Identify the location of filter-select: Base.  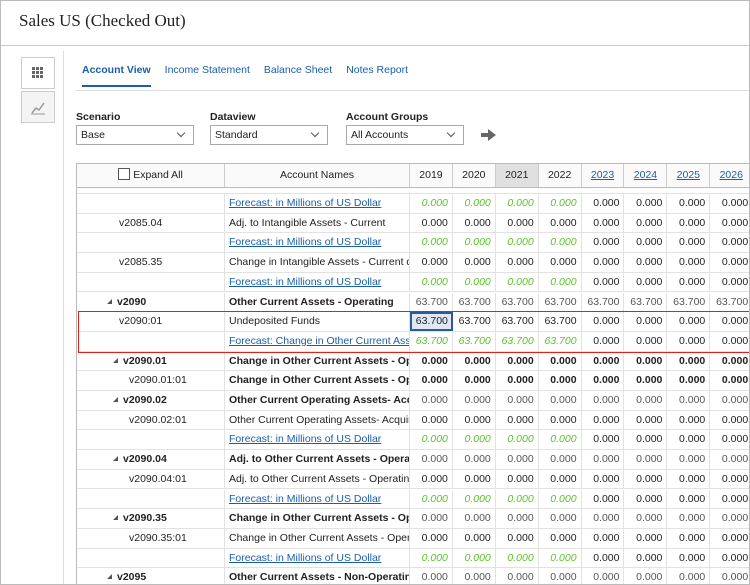
(135, 135).